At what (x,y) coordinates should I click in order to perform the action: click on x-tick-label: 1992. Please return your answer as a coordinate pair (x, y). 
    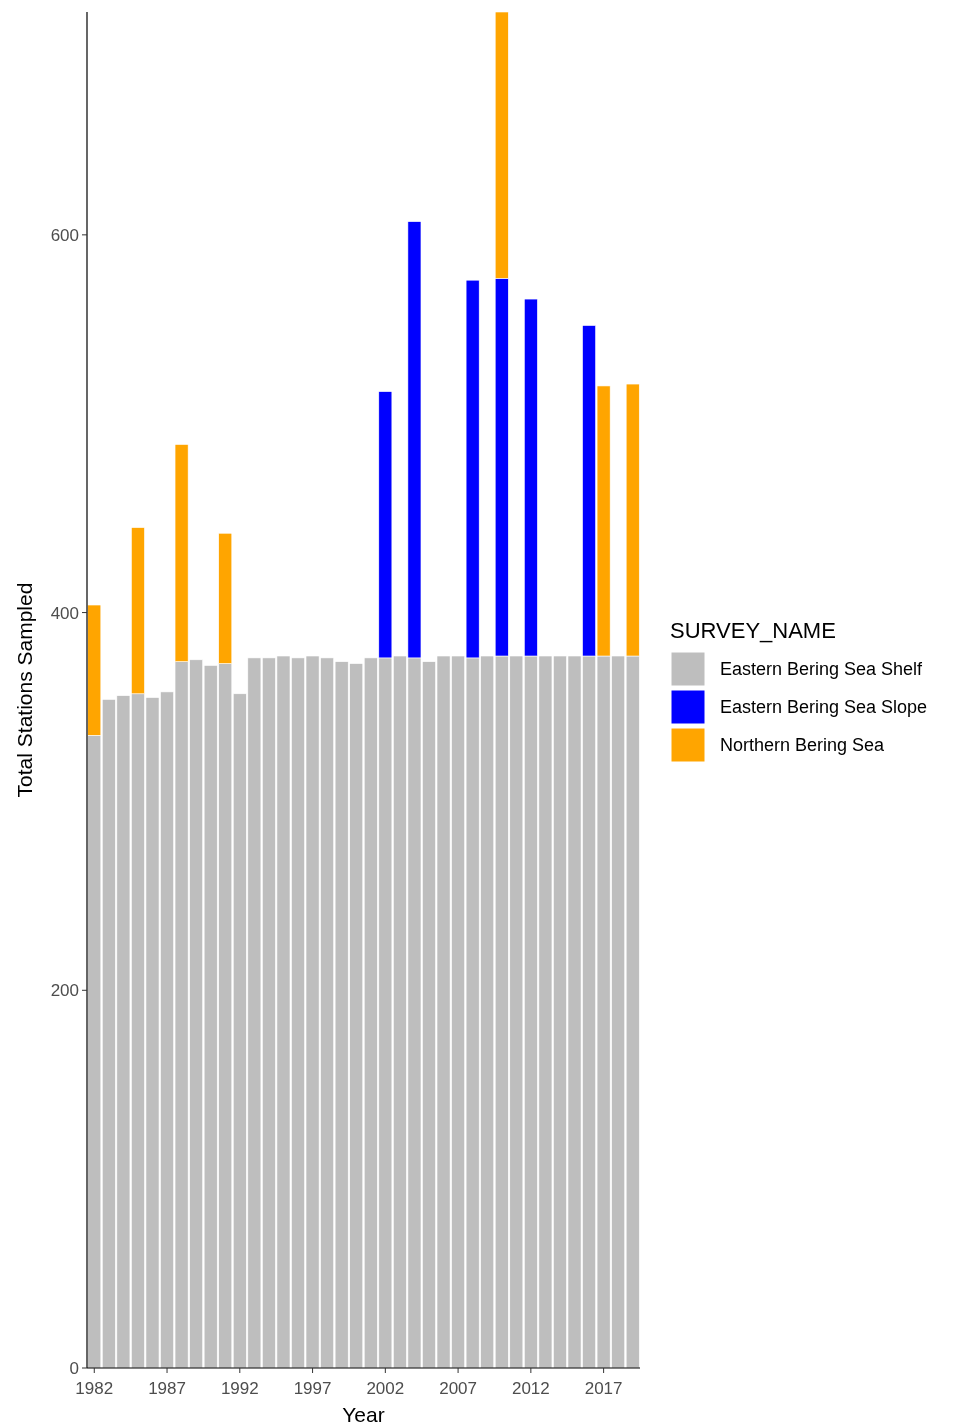
    Looking at the image, I should click on (239, 1388).